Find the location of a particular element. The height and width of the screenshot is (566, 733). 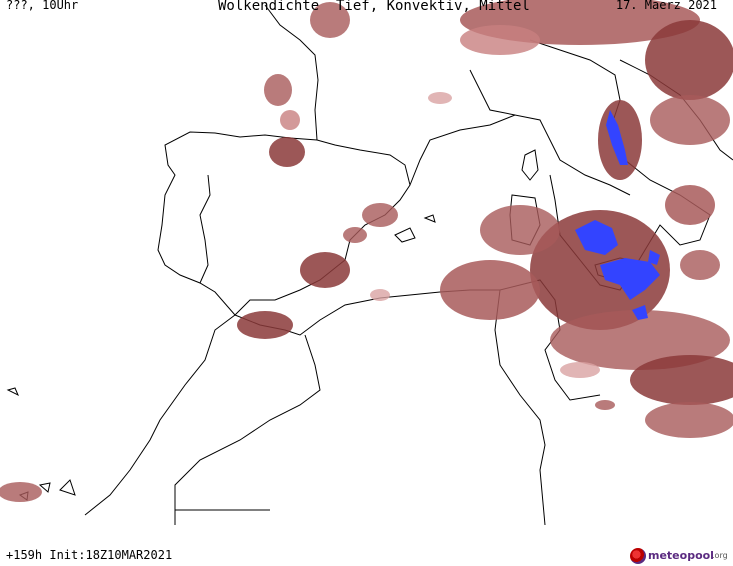

convective-cells is located at coordinates (617, 215).